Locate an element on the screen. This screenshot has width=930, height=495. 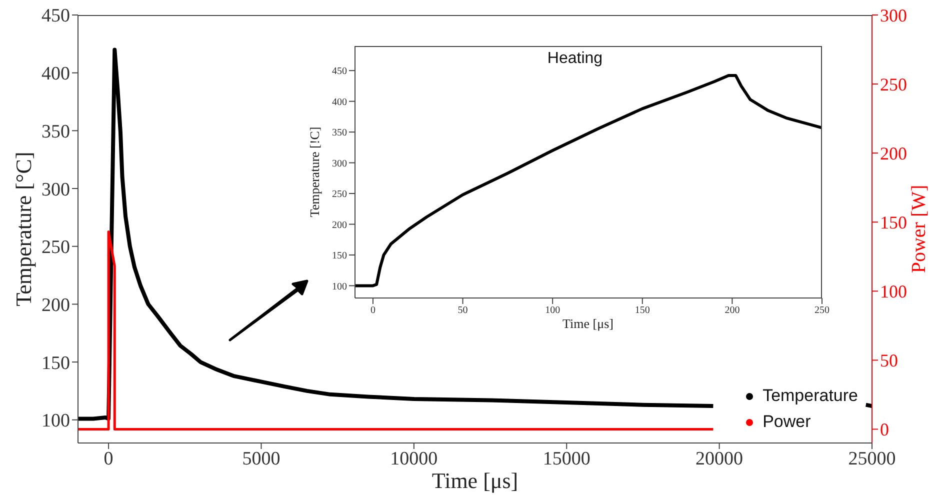
y2-tick-label: 150 is located at coordinates (893, 222).